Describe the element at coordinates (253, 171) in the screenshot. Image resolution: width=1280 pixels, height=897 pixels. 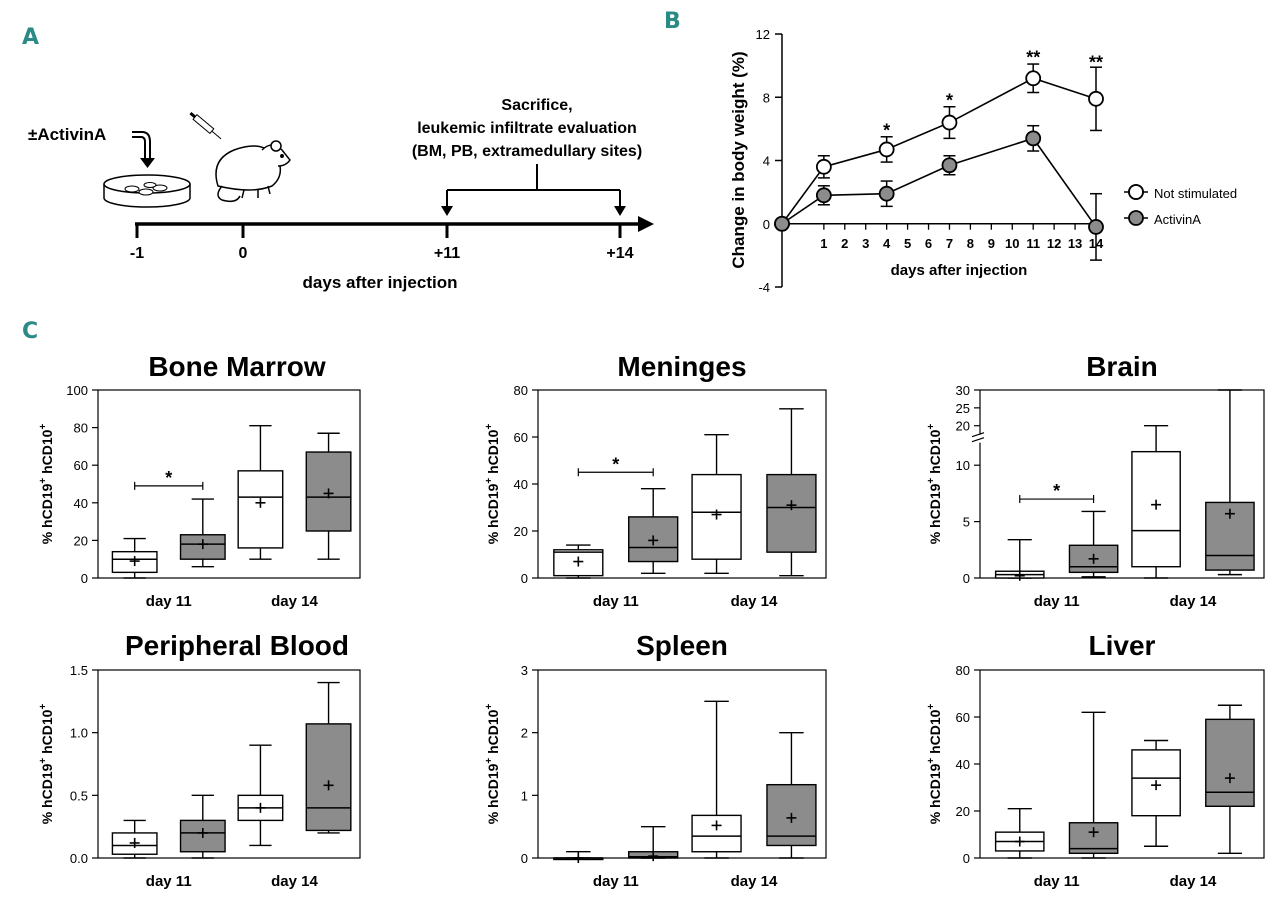
I see `mouse-icon` at that location.